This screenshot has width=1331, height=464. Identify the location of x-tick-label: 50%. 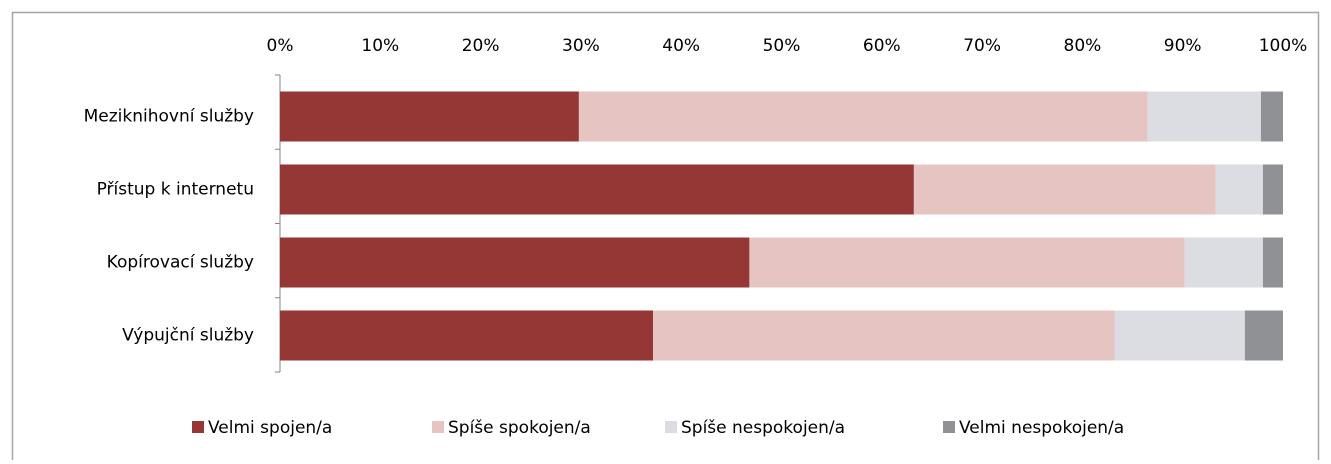
(782, 46).